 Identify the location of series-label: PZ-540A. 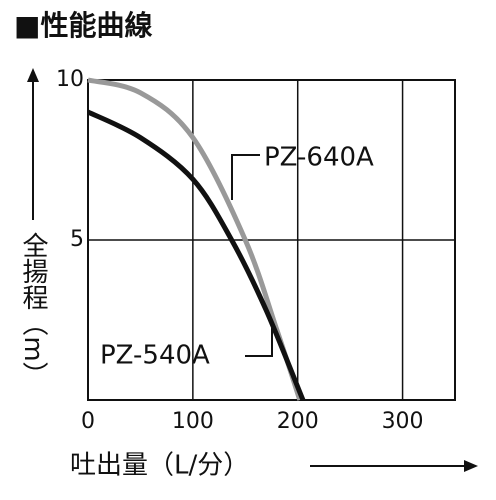
(155, 356).